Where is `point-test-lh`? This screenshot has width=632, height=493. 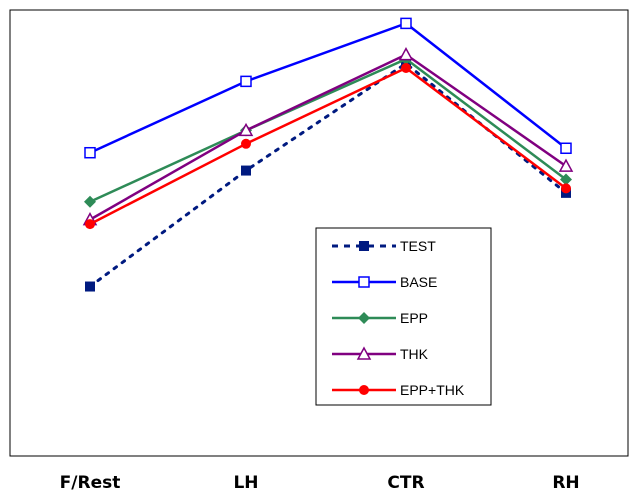 point-test-lh is located at coordinates (246, 170).